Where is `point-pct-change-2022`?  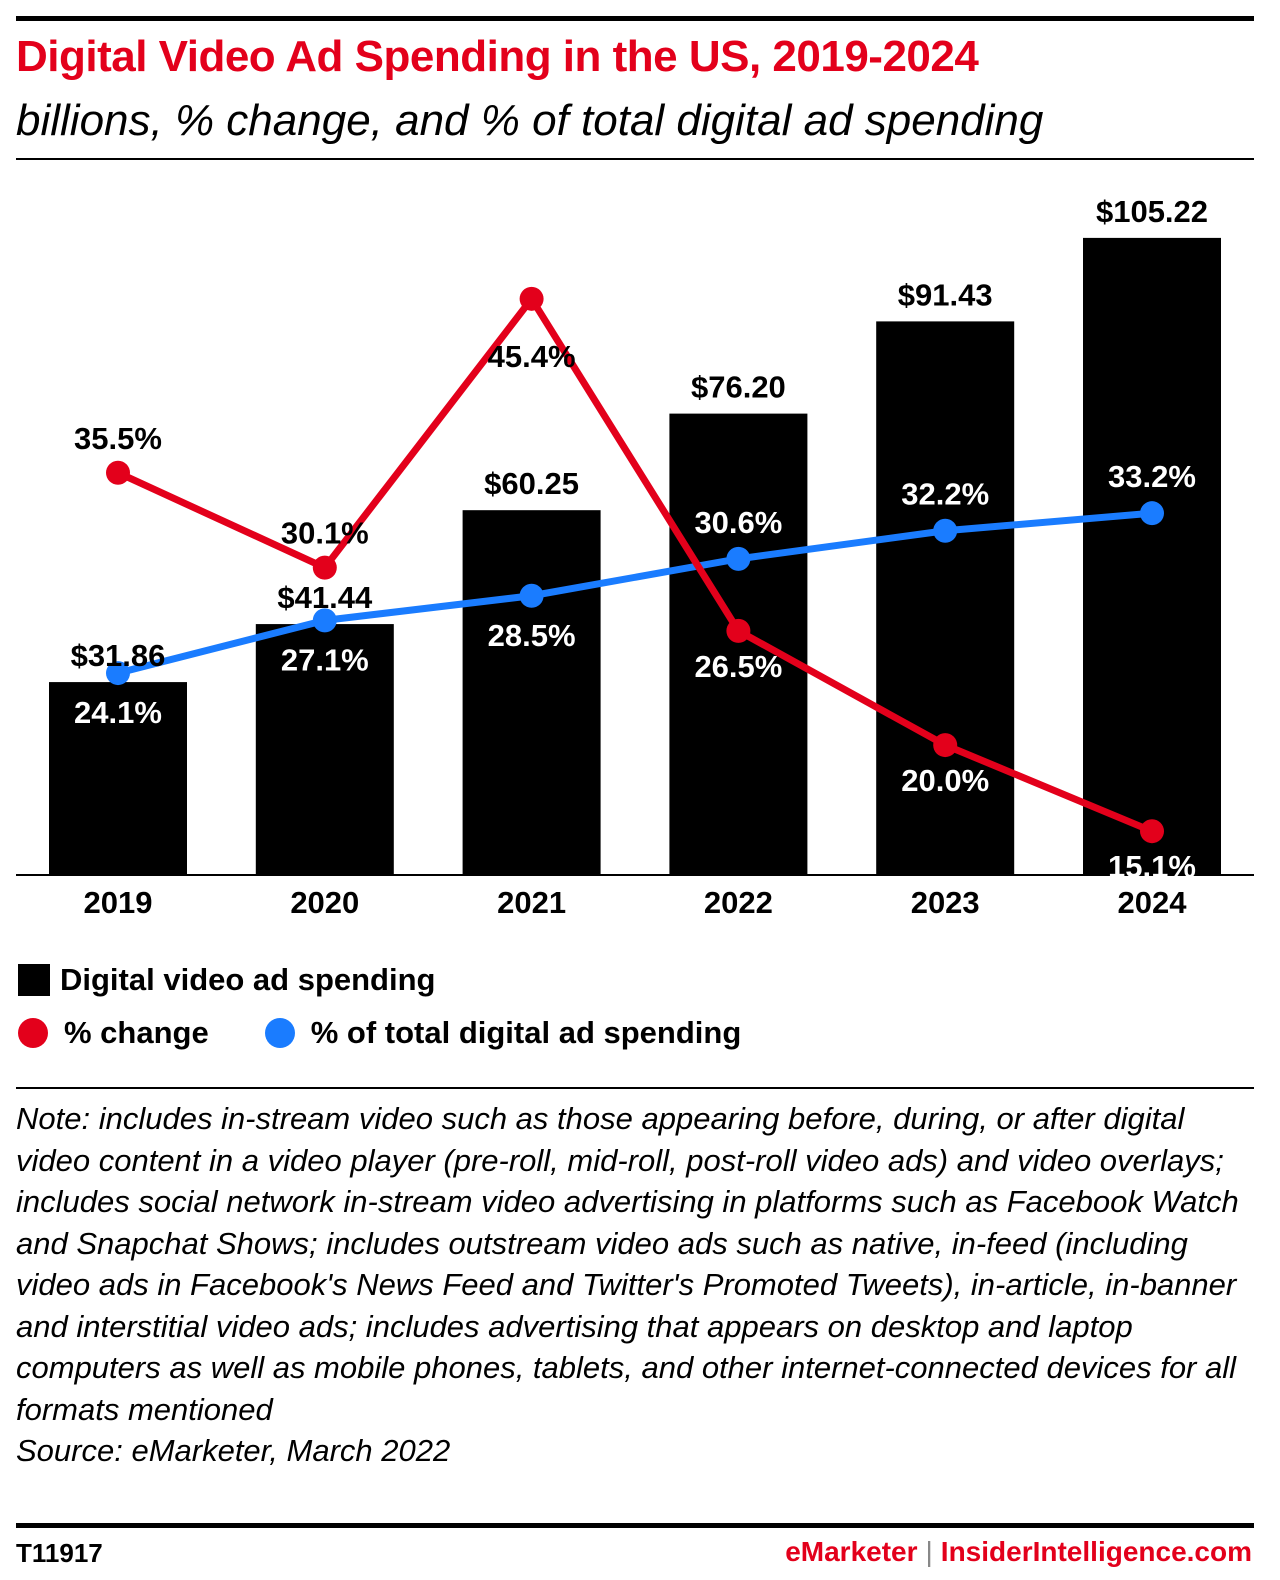 point-pct-change-2022 is located at coordinates (738, 630).